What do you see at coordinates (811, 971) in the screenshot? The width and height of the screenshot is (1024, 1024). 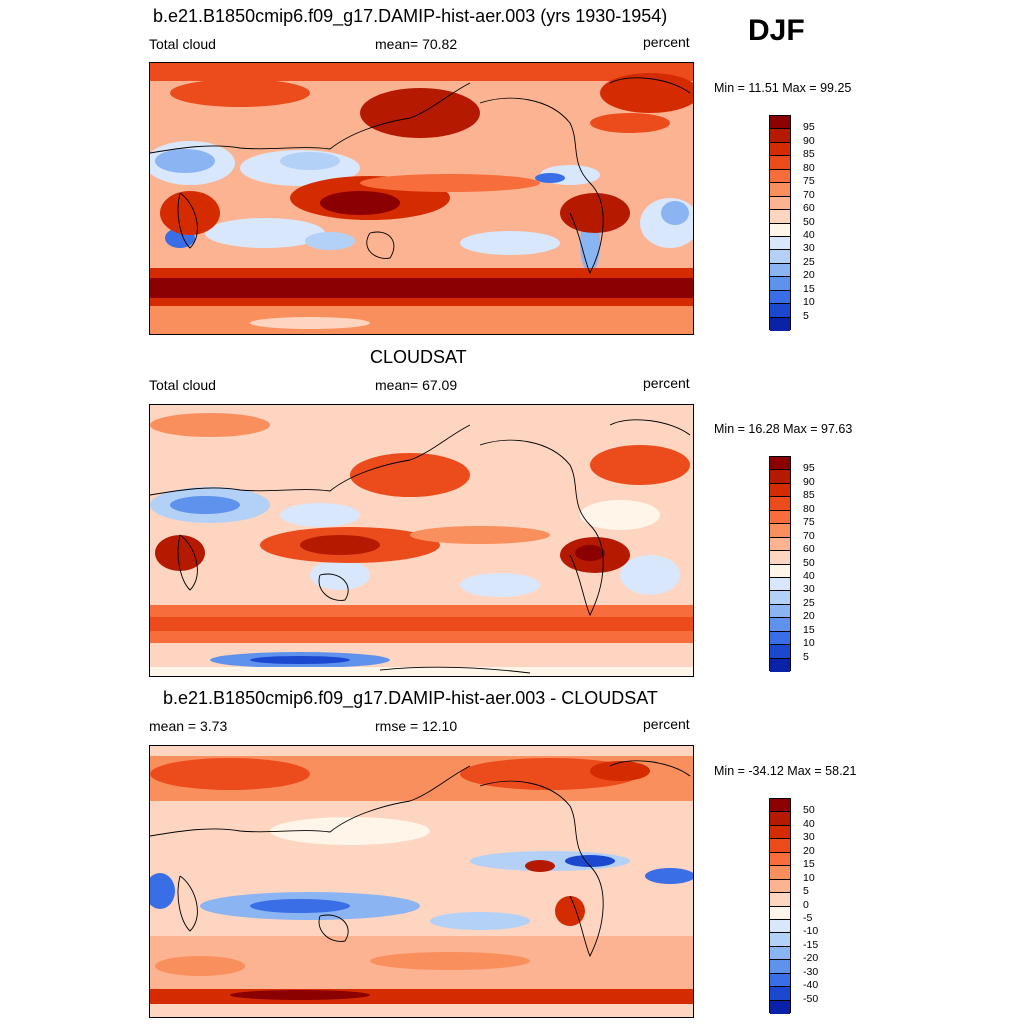 I see `colorbar-tick-label: -30` at bounding box center [811, 971].